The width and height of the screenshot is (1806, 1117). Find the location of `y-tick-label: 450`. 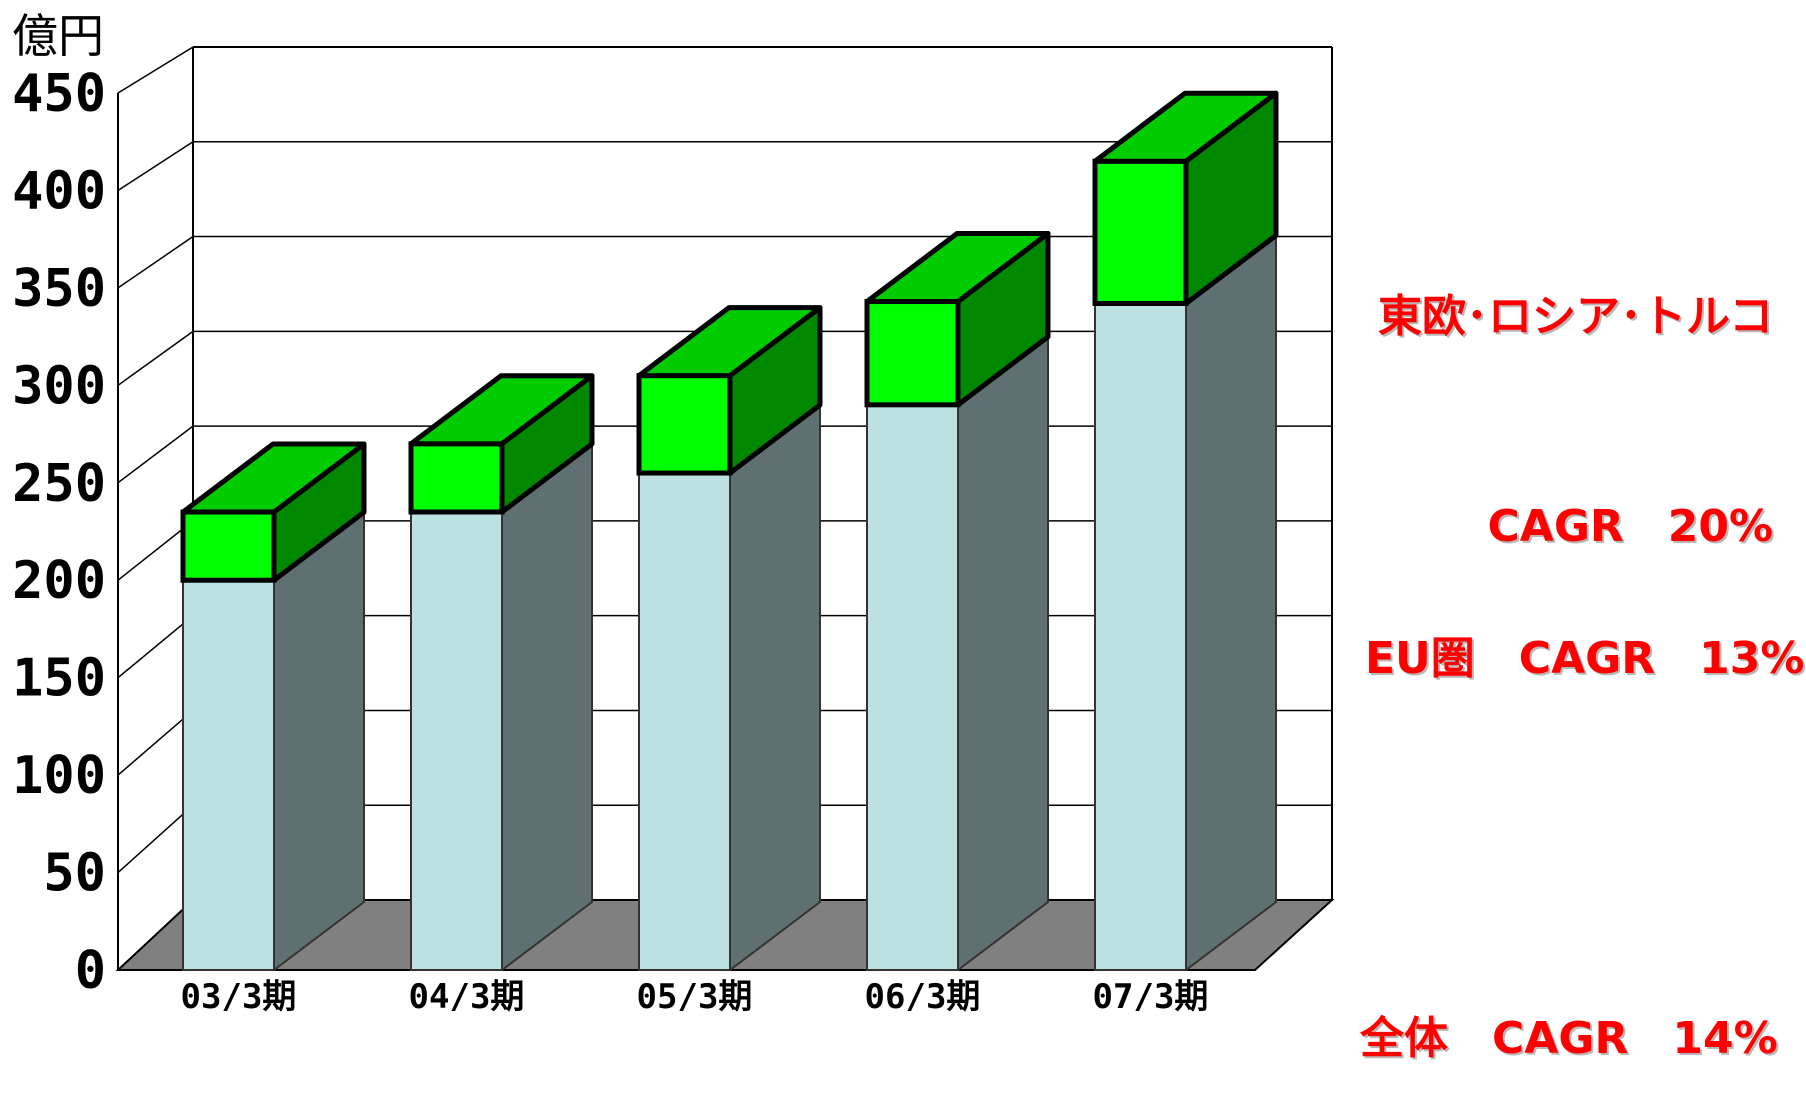

y-tick-label: 450 is located at coordinates (59, 94).